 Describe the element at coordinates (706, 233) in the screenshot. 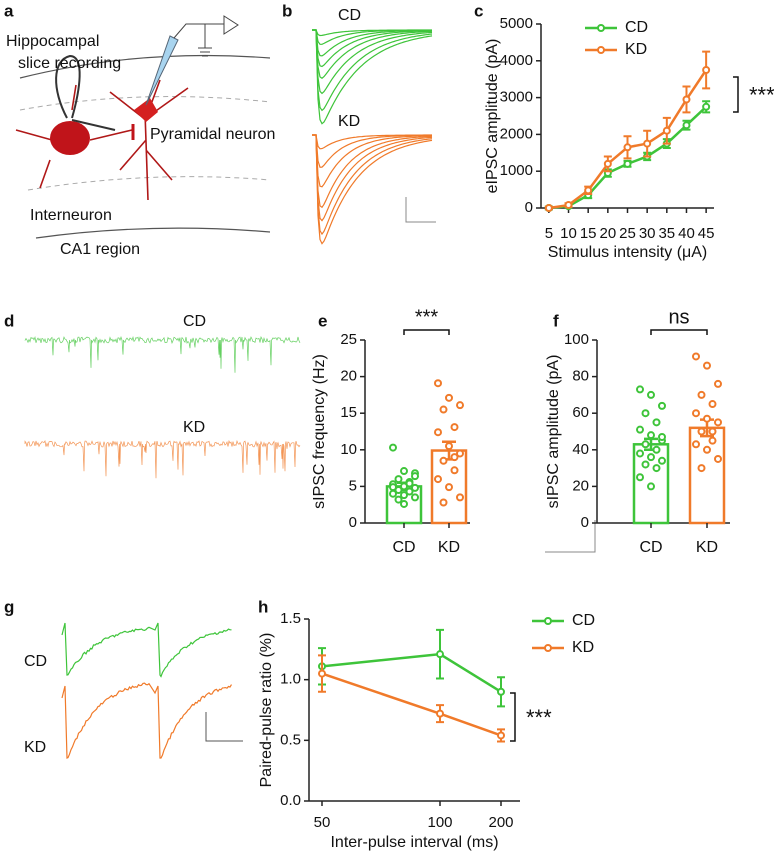

I see `x-tick-label: 45` at that location.